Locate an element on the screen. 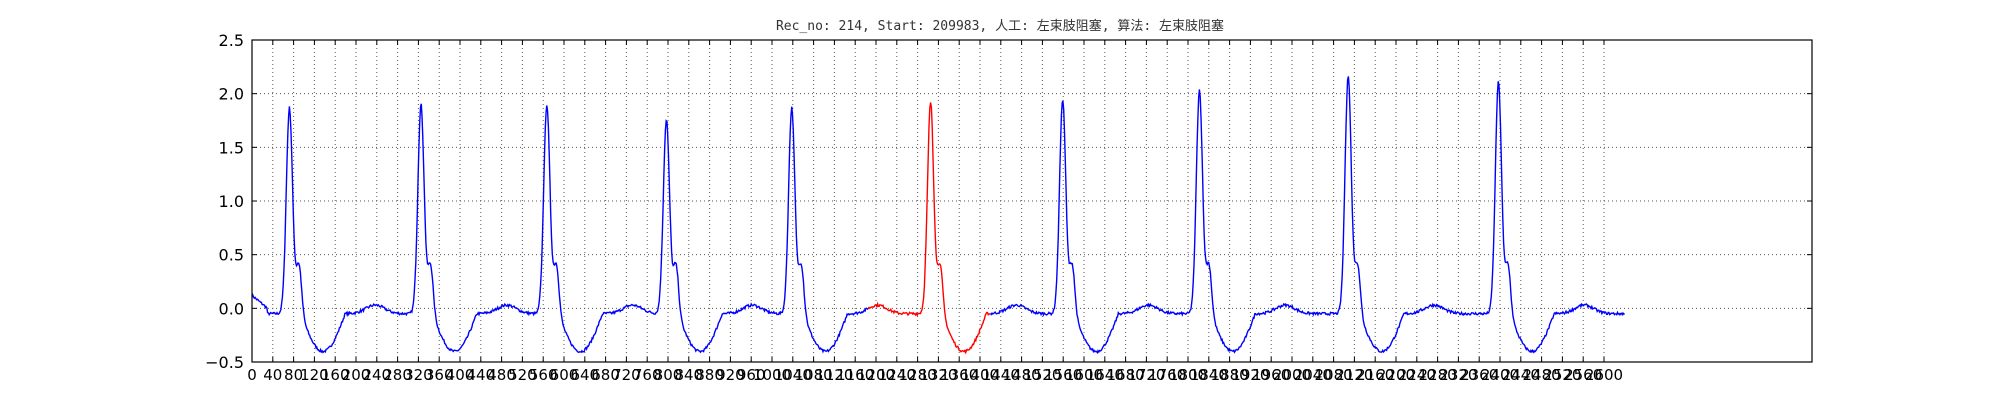 This screenshot has width=2000, height=400. x-tick-label: 2000 is located at coordinates (1292, 375).